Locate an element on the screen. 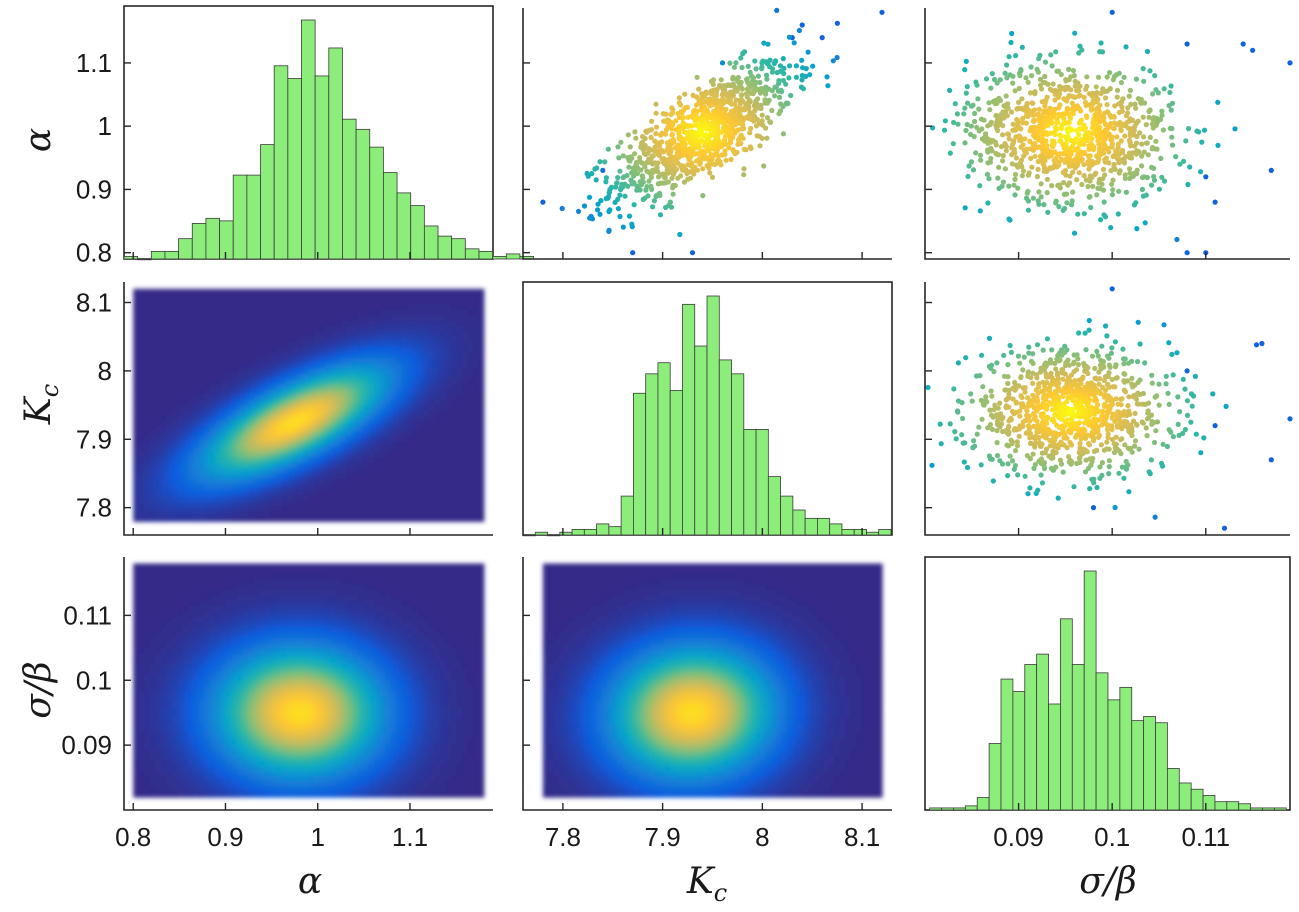 The width and height of the screenshot is (1299, 912). histogram-bar is located at coordinates (554, 535).